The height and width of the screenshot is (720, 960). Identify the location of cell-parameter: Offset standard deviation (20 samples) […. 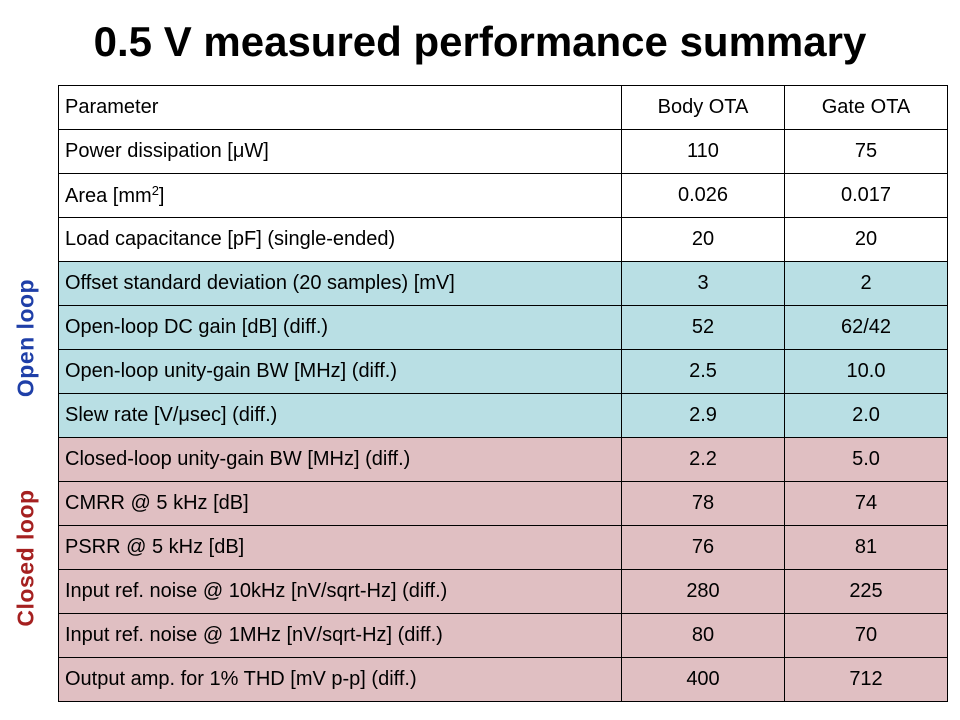
(340, 283).